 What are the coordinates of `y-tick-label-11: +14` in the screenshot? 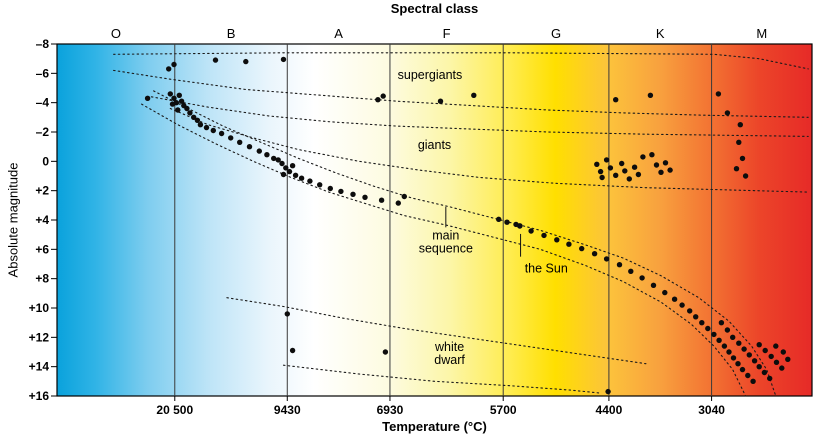 It's located at (39, 367).